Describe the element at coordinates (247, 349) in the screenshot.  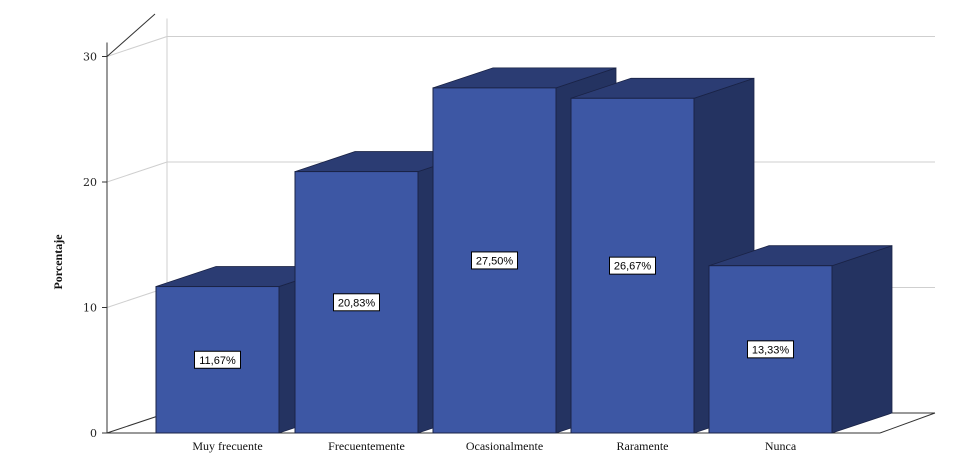
I see `bar: 11,67%` at that location.